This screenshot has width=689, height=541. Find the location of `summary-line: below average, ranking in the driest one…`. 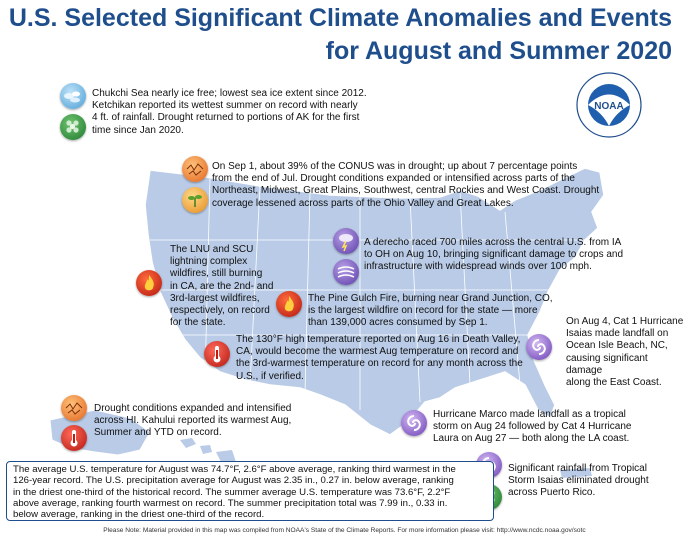

summary-line: below average, ranking in the driest one… is located at coordinates (139, 515).